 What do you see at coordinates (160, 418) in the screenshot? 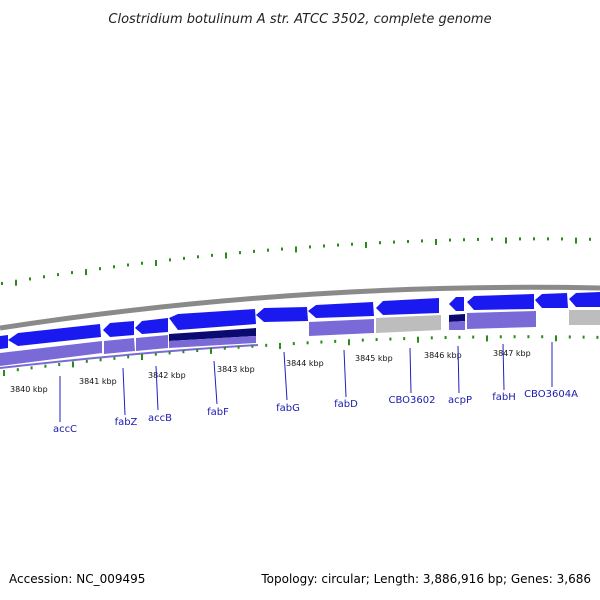
I see `gene-label-accB: accB` at bounding box center [160, 418].